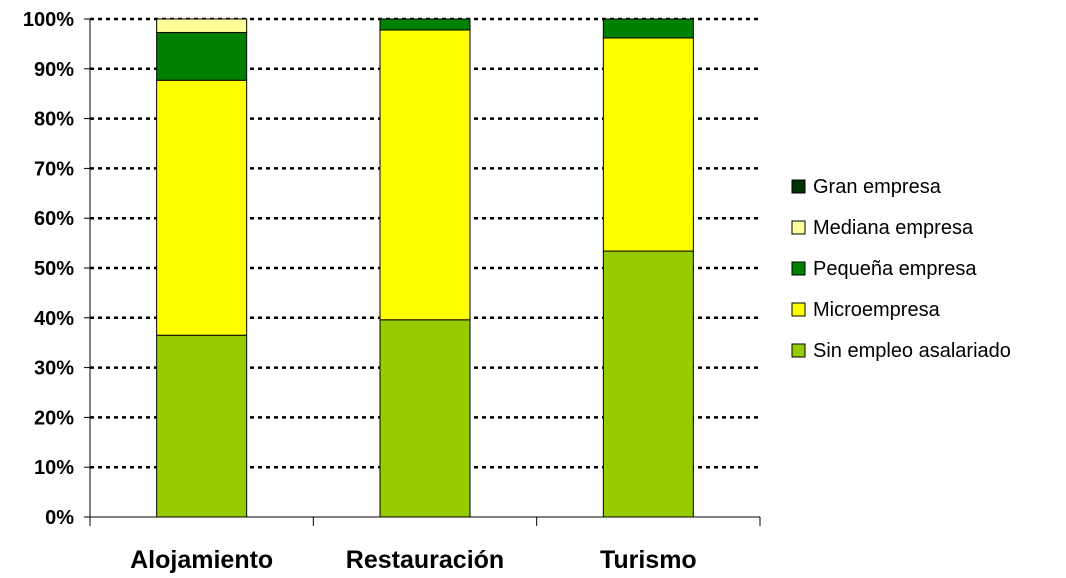 Image resolution: width=1066 pixels, height=578 pixels. Describe the element at coordinates (48, 20) in the screenshot. I see `y-tick-label: 100%` at that location.